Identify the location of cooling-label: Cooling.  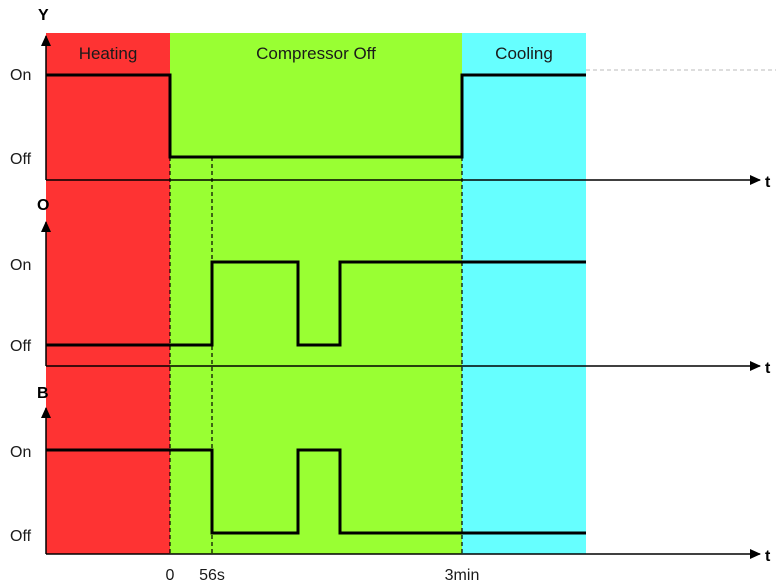
(524, 53).